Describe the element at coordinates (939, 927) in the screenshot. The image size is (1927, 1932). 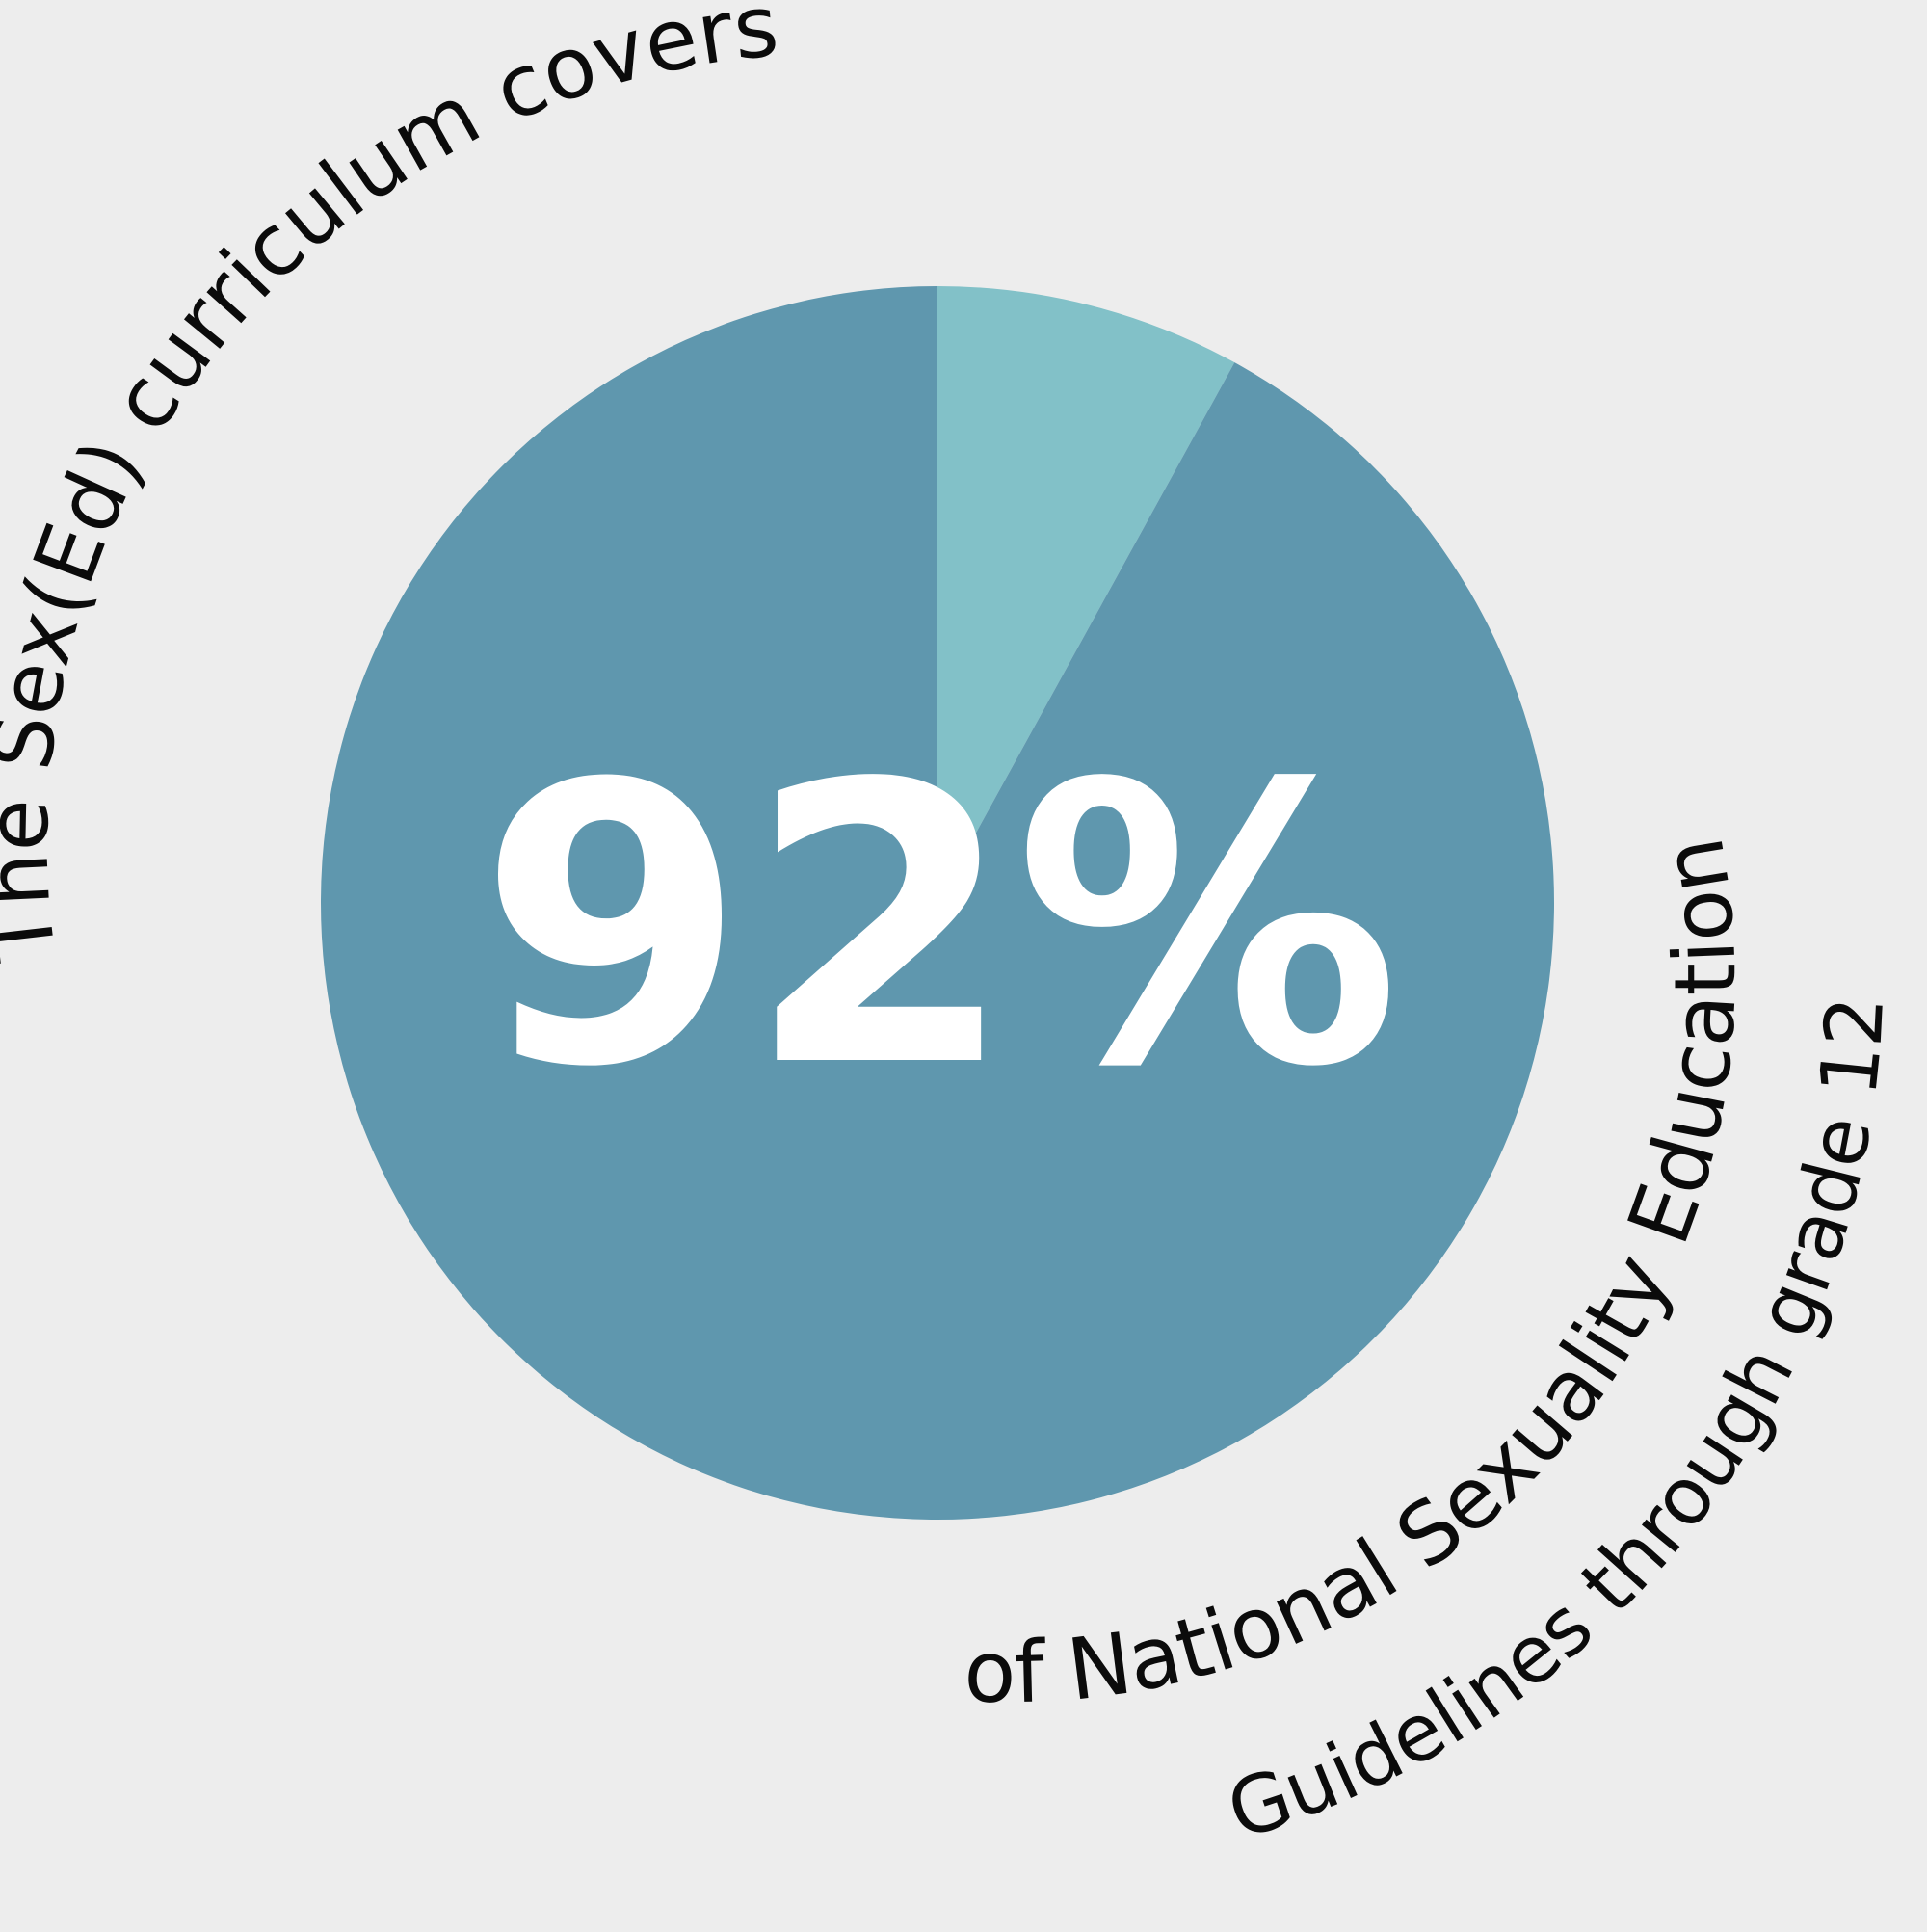
I see `center-percentage: 92%` at that location.